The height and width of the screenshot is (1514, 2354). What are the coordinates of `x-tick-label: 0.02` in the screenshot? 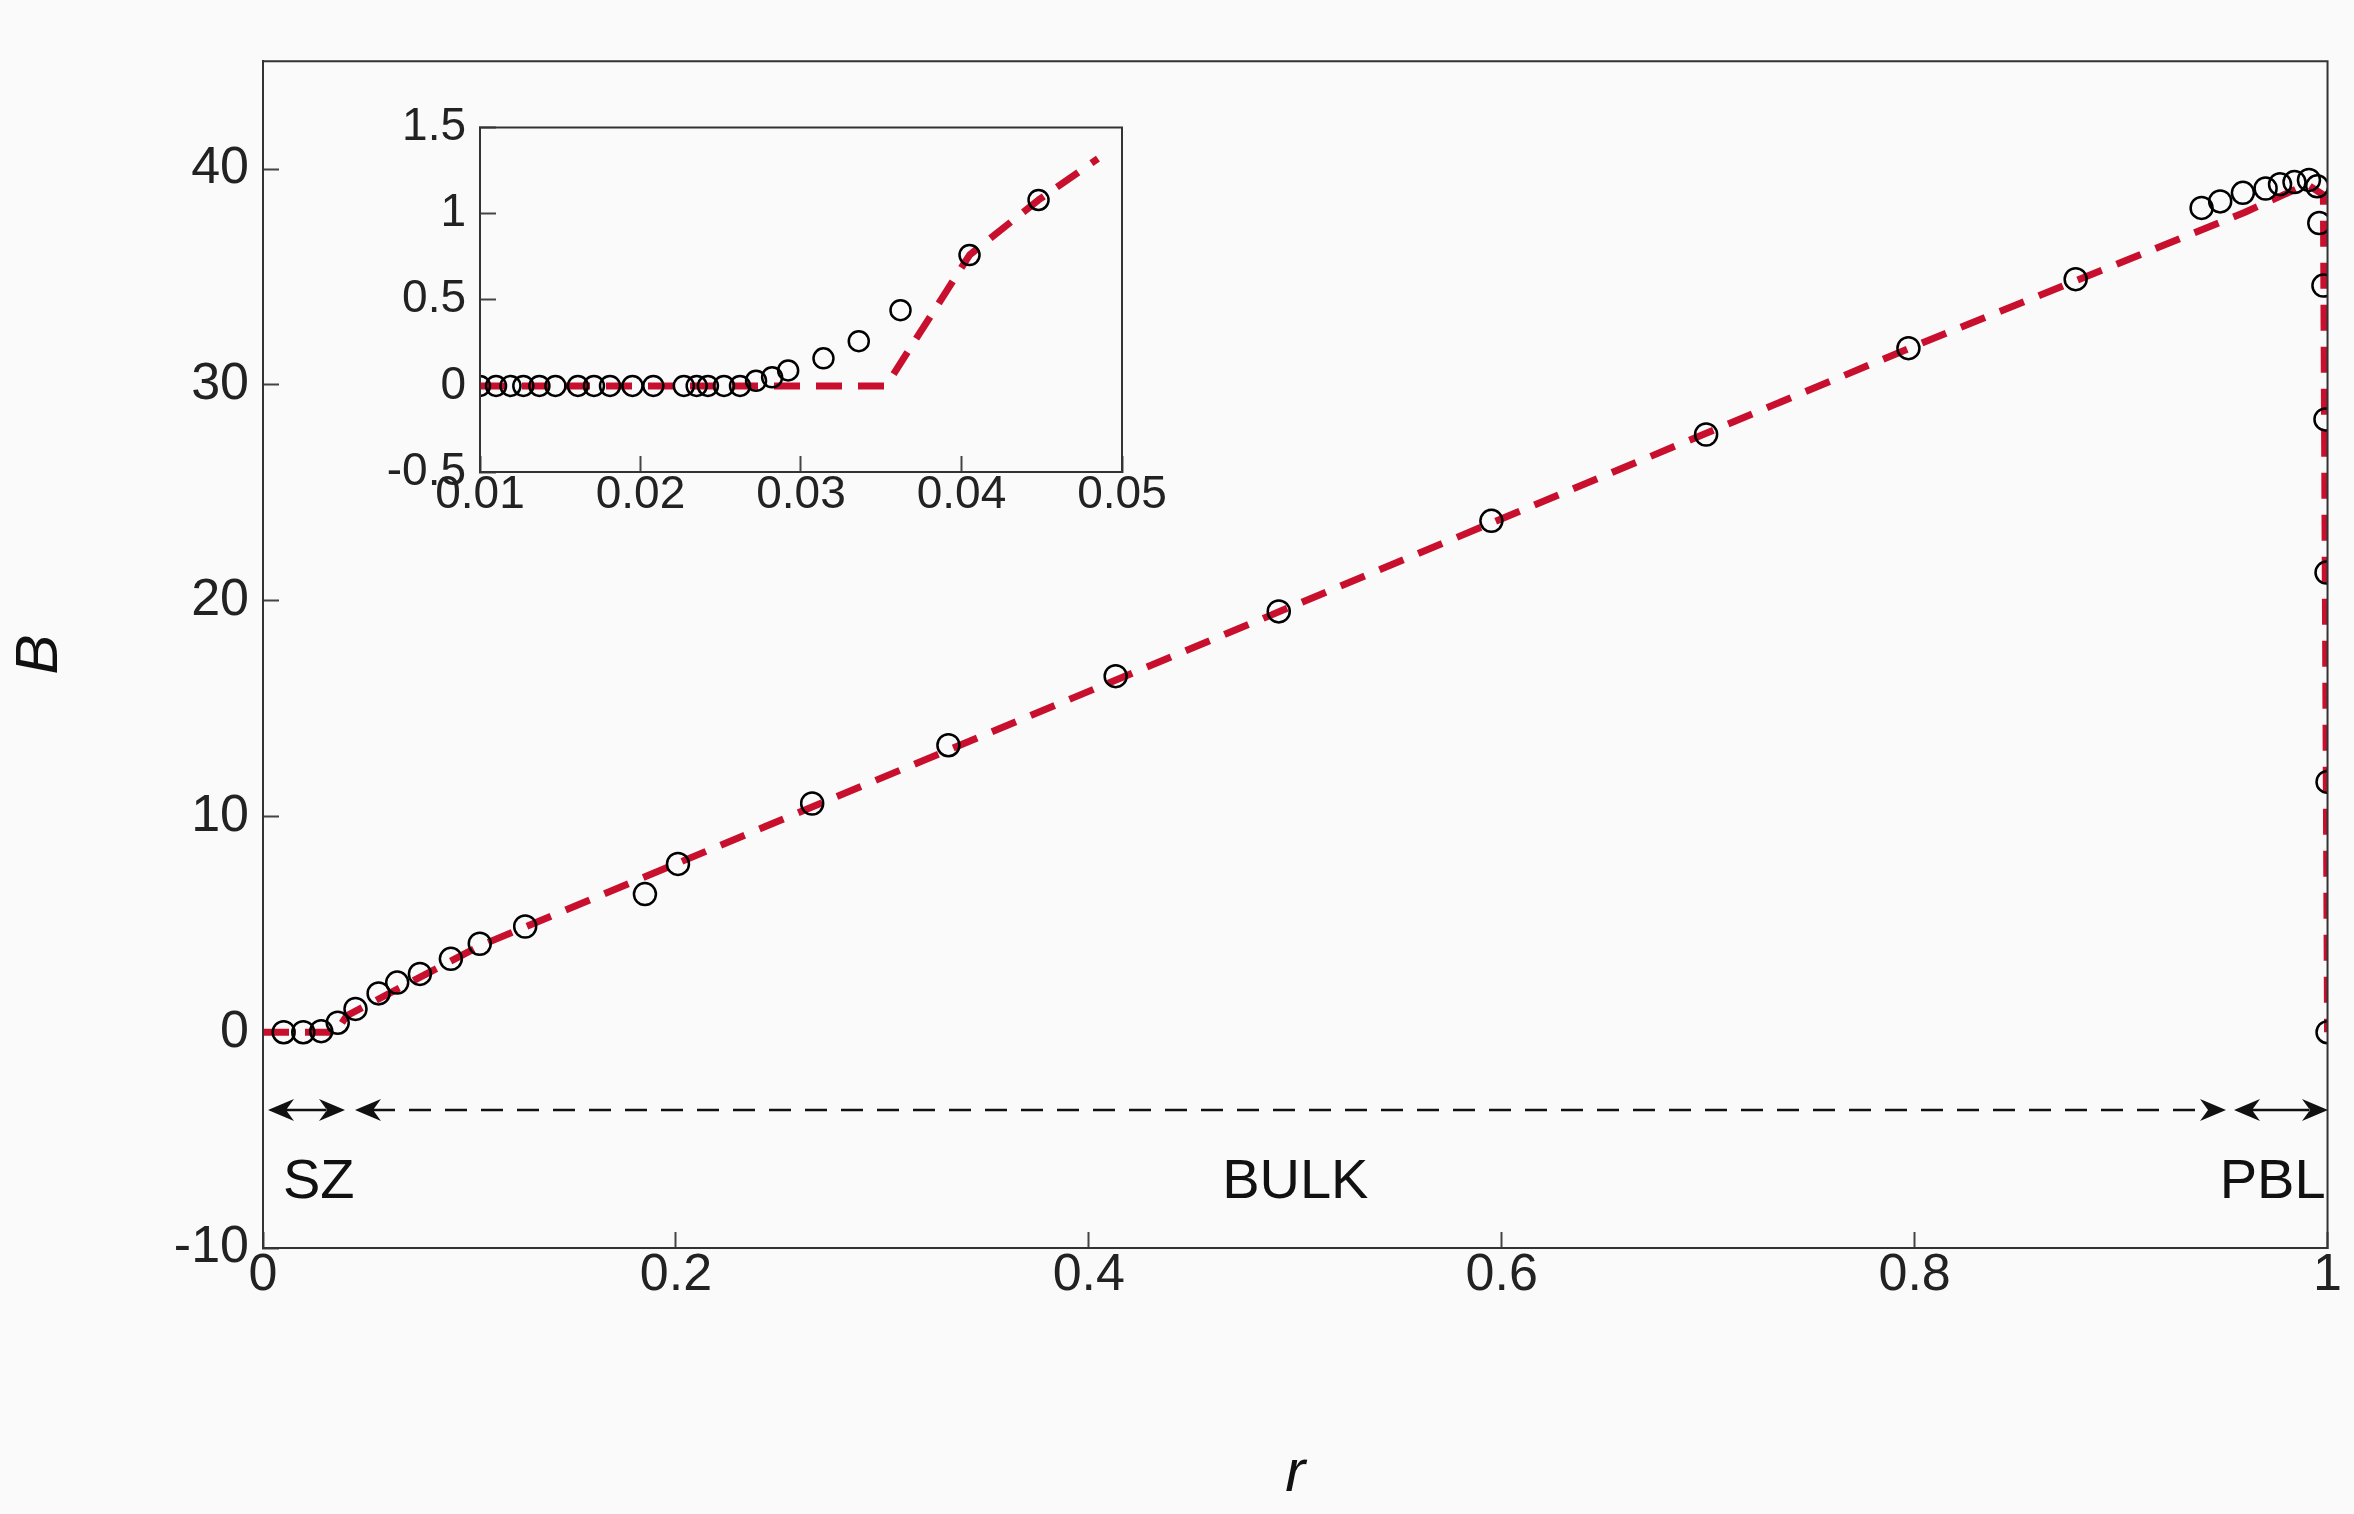 It's located at (640, 492).